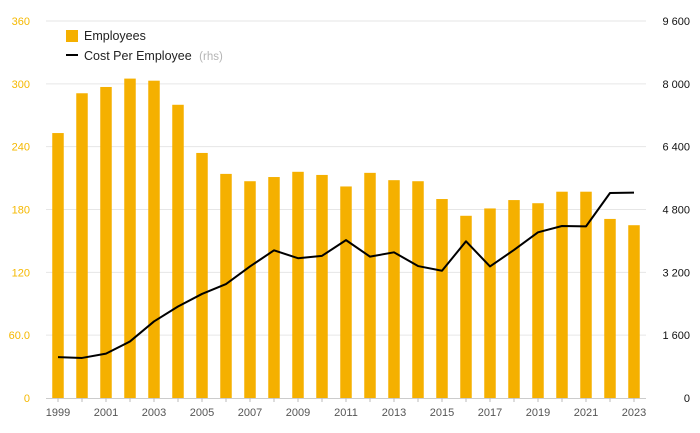 This screenshot has width=700, height=433. Describe the element at coordinates (154, 413) in the screenshot. I see `x-tick-label: 2003` at that location.